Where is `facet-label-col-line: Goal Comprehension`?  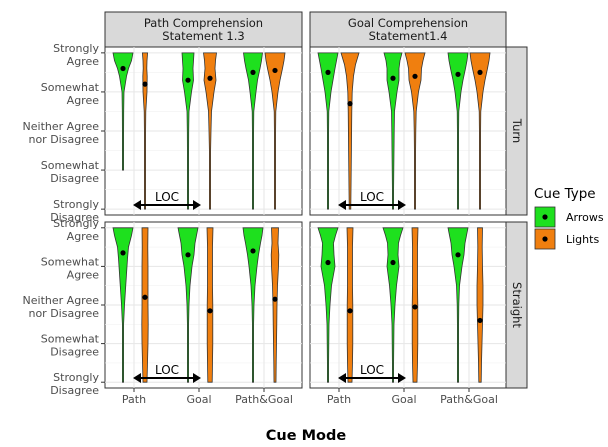 facet-label-col-line: Goal Comprehension is located at coordinates (408, 23).